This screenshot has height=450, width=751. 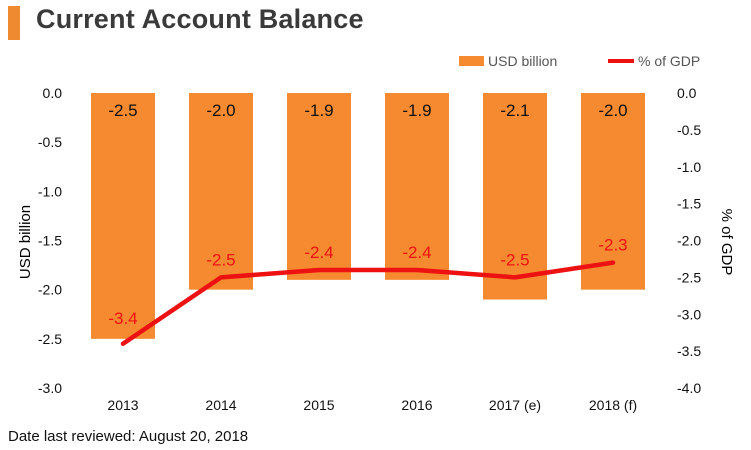 What do you see at coordinates (50, 142) in the screenshot?
I see `y-tick-left: -0.5` at bounding box center [50, 142].